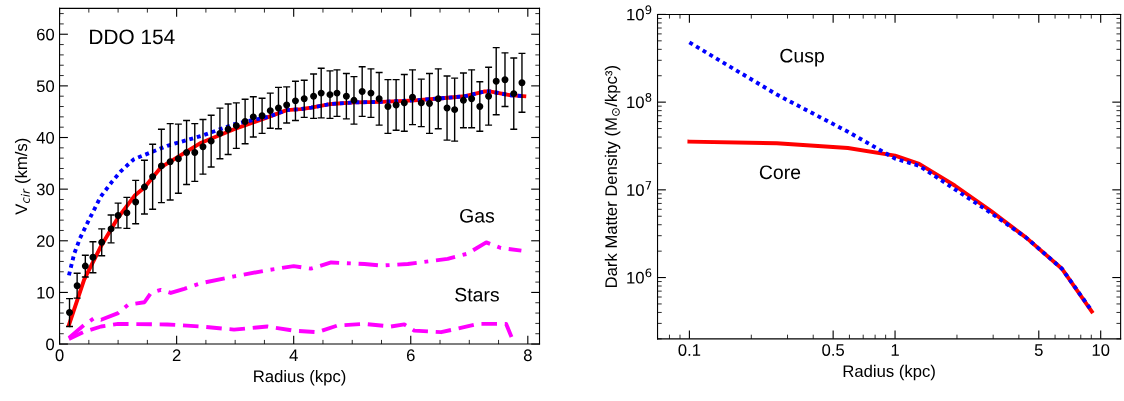  I want to click on series-label: Gas, so click(477, 215).